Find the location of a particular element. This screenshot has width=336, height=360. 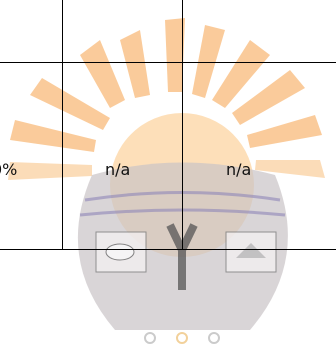

pot-dots is located at coordinates (182, 338).